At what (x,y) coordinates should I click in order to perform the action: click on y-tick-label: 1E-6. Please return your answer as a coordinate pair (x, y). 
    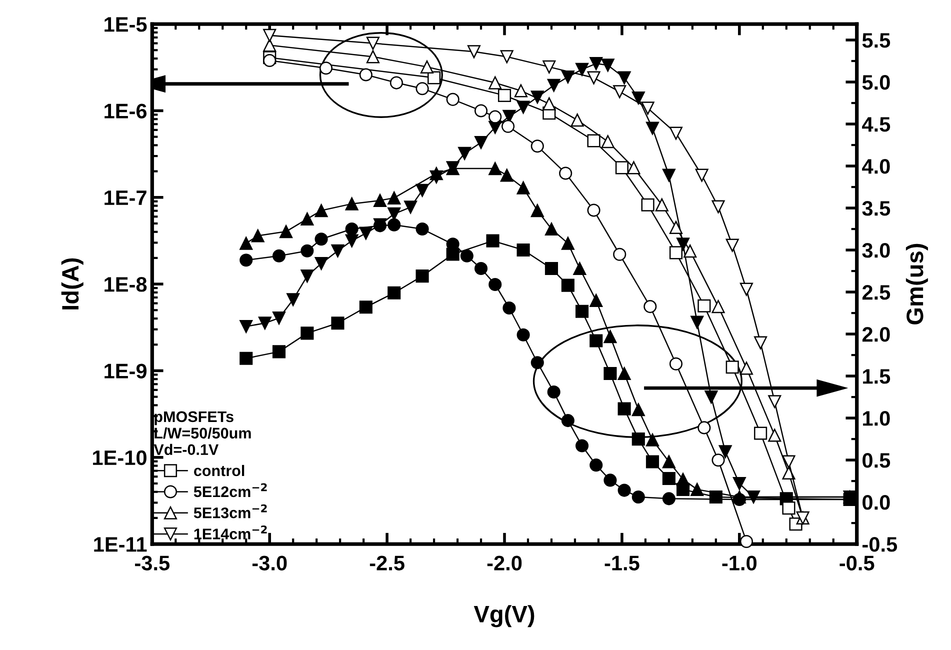
    Looking at the image, I should click on (125, 111).